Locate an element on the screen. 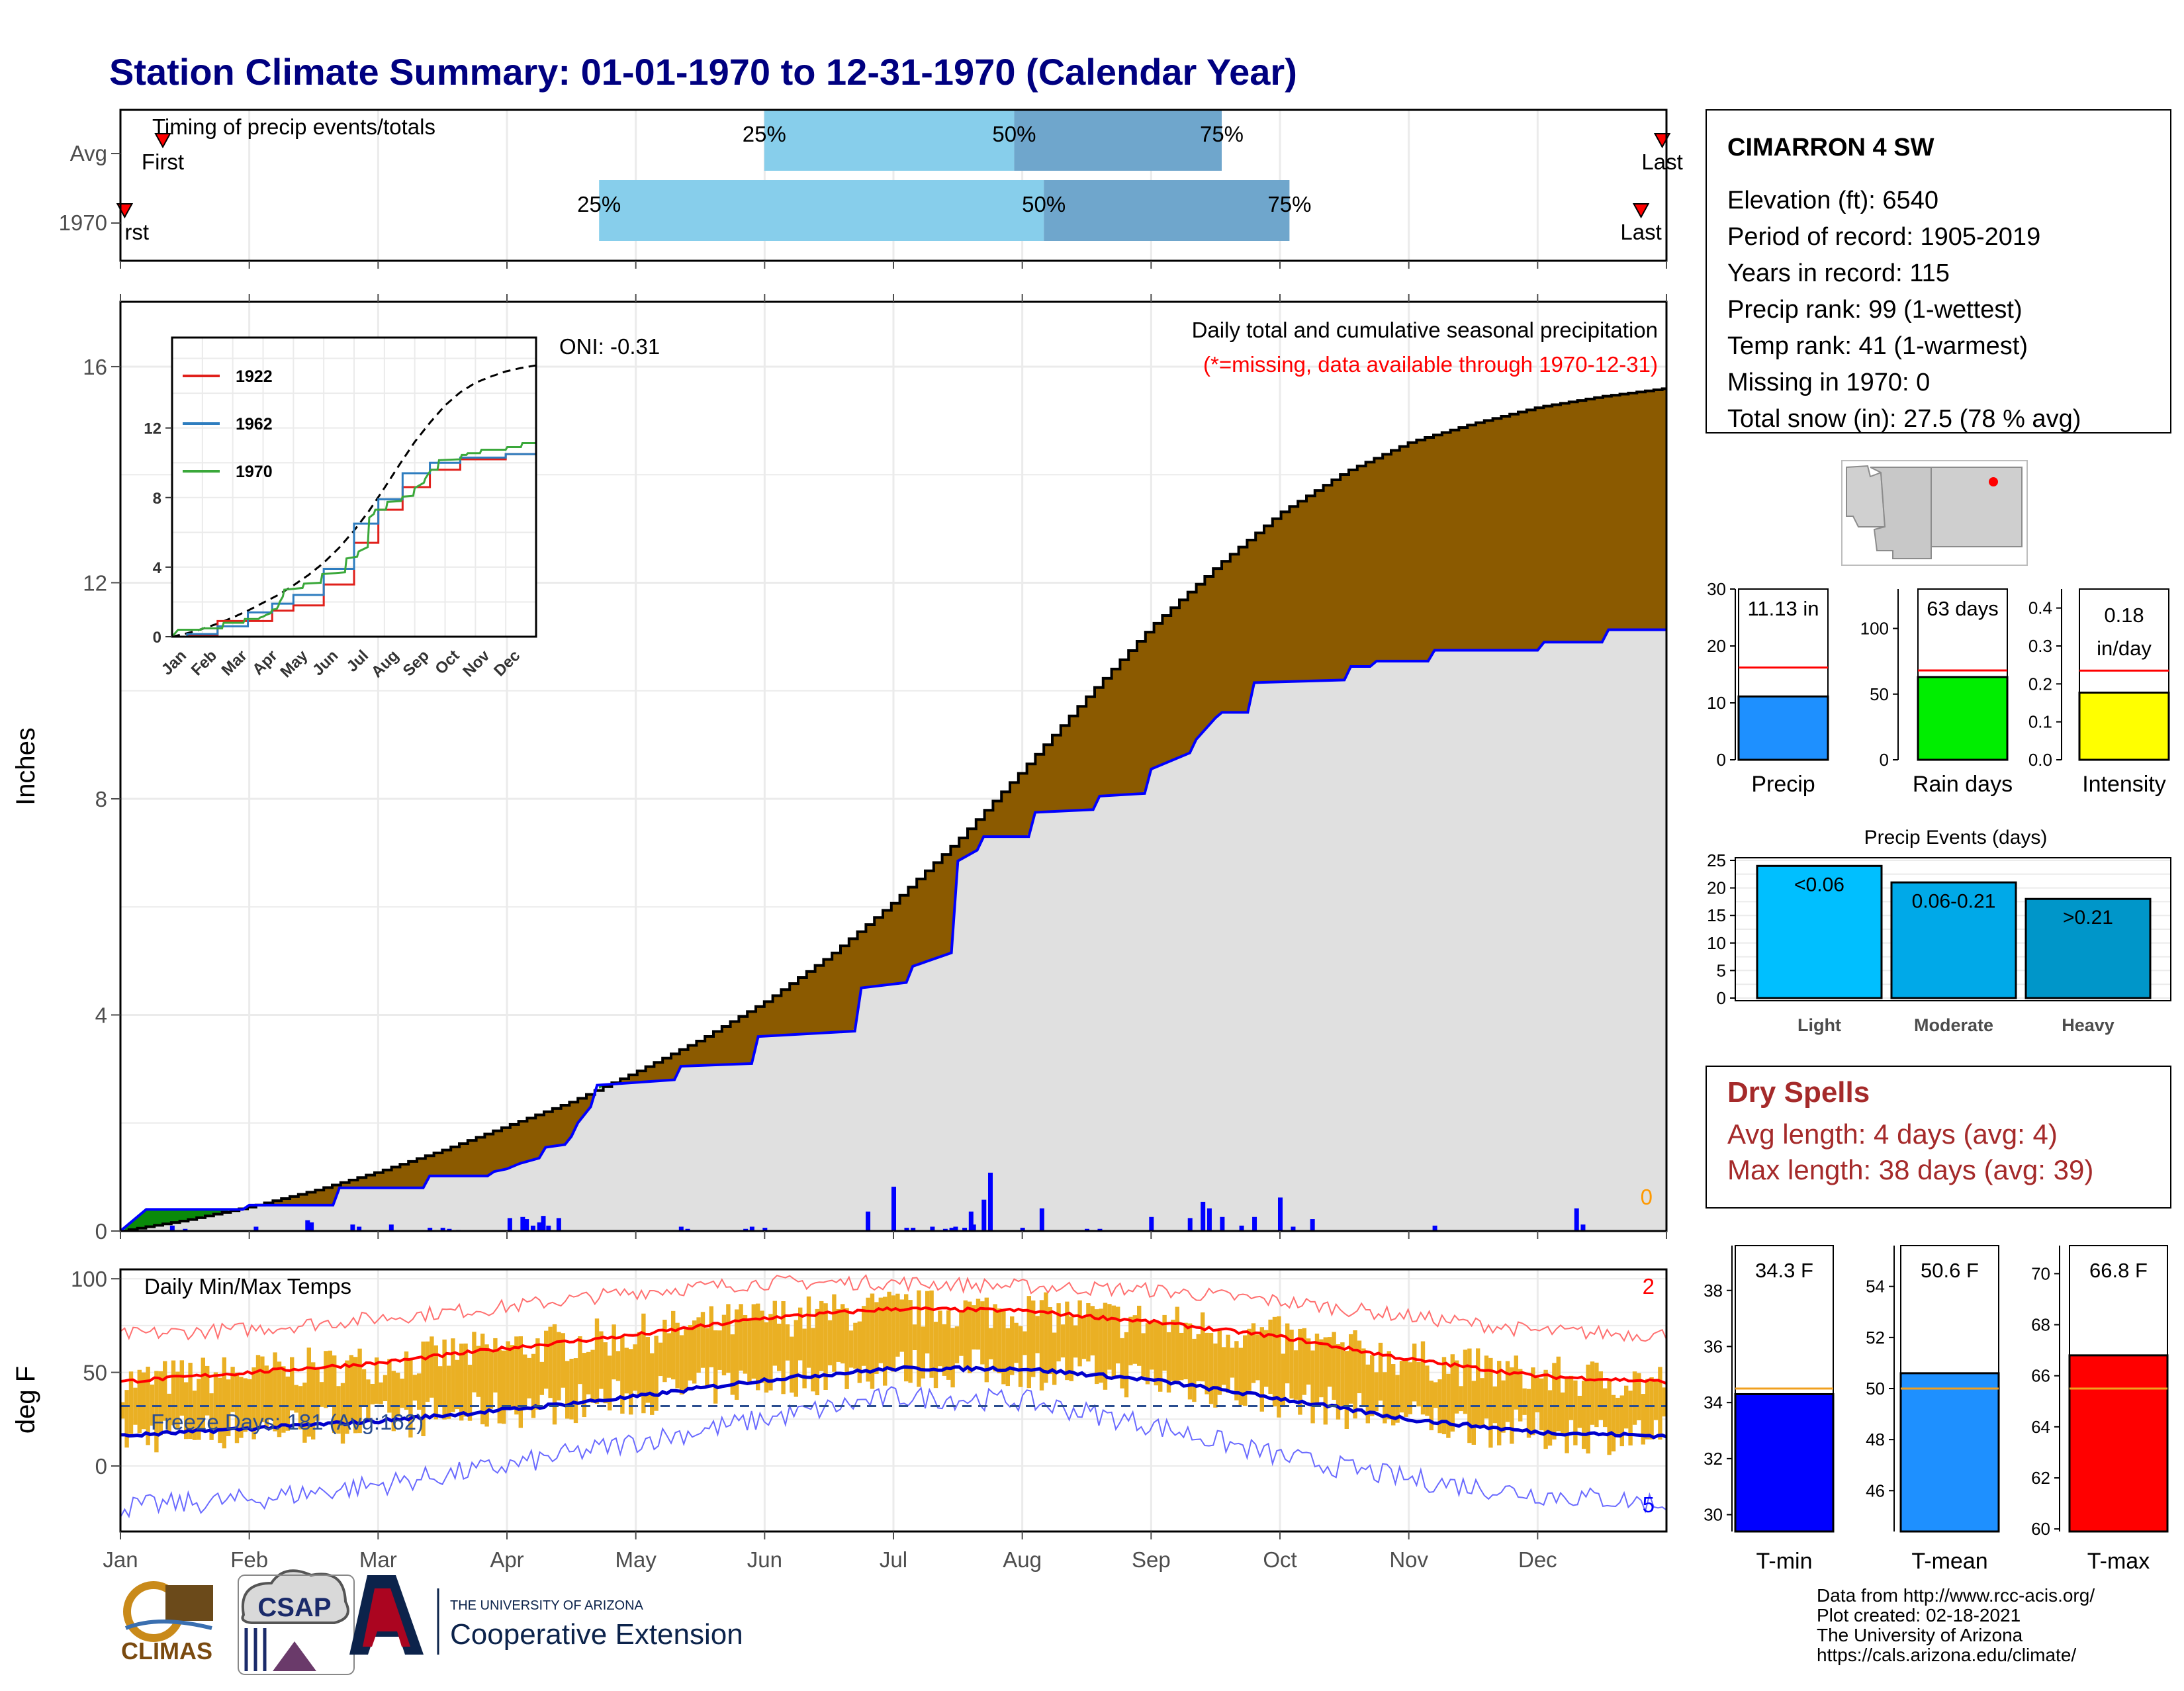  summary-bar-tick-label: 10 is located at coordinates (1716, 703).